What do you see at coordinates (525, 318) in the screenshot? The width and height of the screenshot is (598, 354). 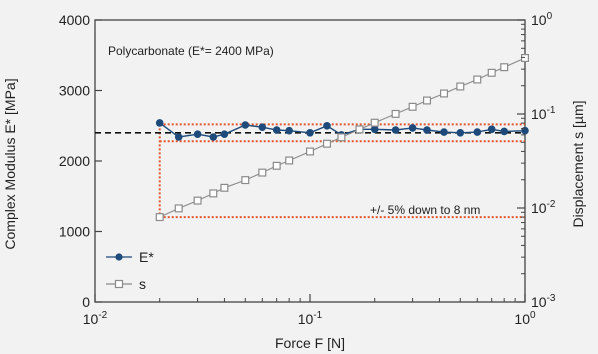 I see `x-tick-label: 100` at bounding box center [525, 318].